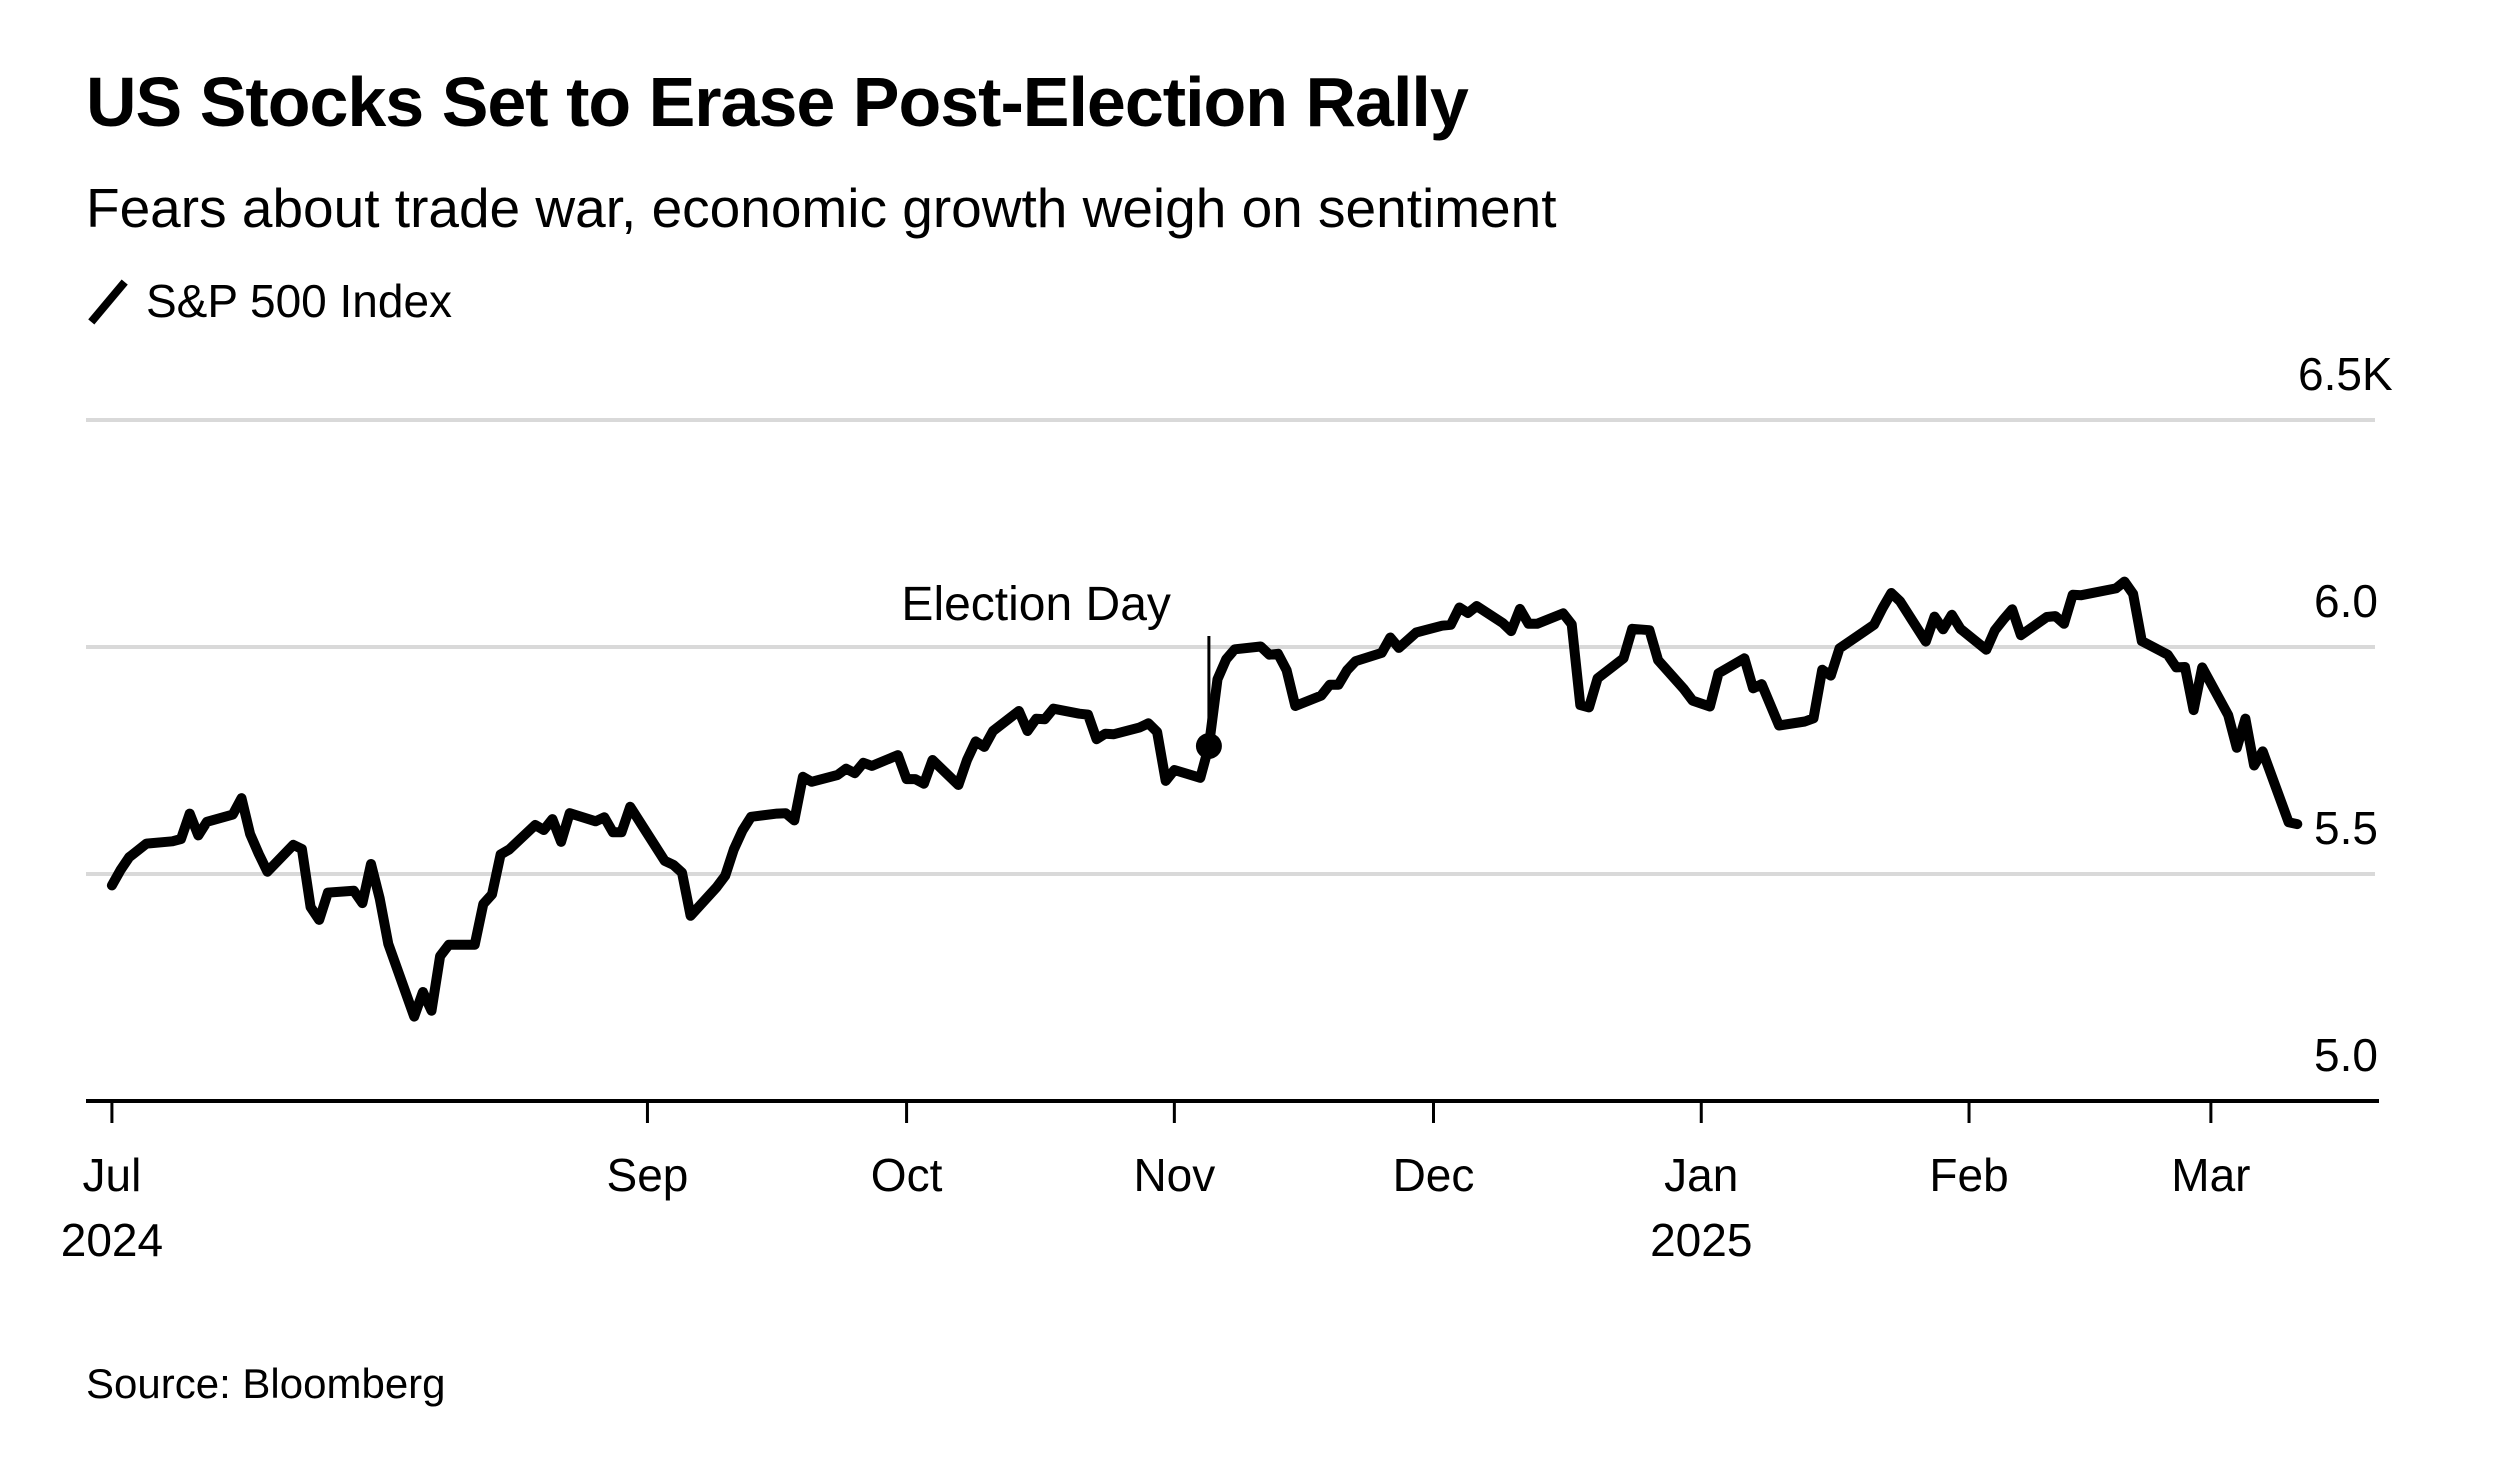 The image size is (2504, 1464). What do you see at coordinates (1701, 1240) in the screenshot?
I see `x-tick-year-label: 2025` at bounding box center [1701, 1240].